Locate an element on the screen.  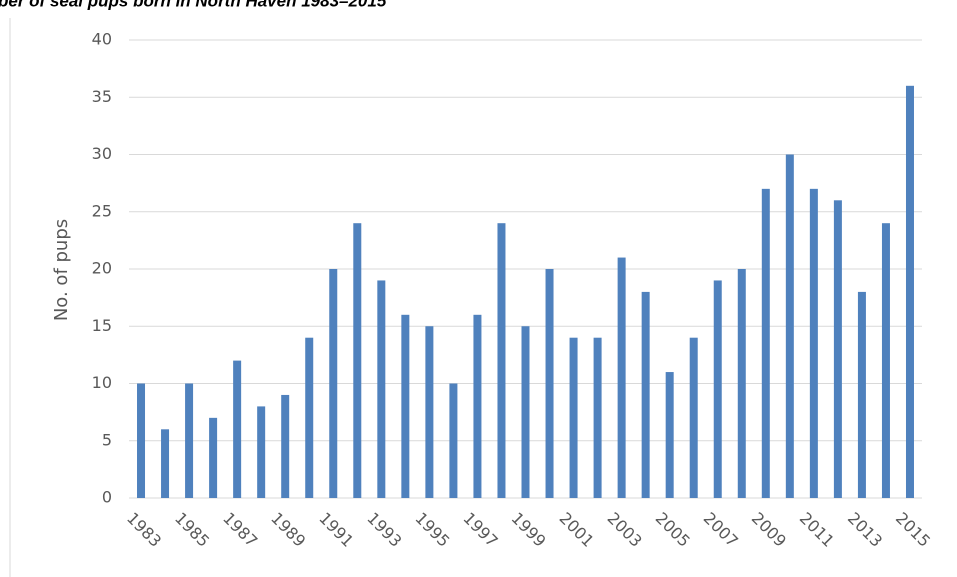
y-tick-label: 40 is located at coordinates (102, 39).